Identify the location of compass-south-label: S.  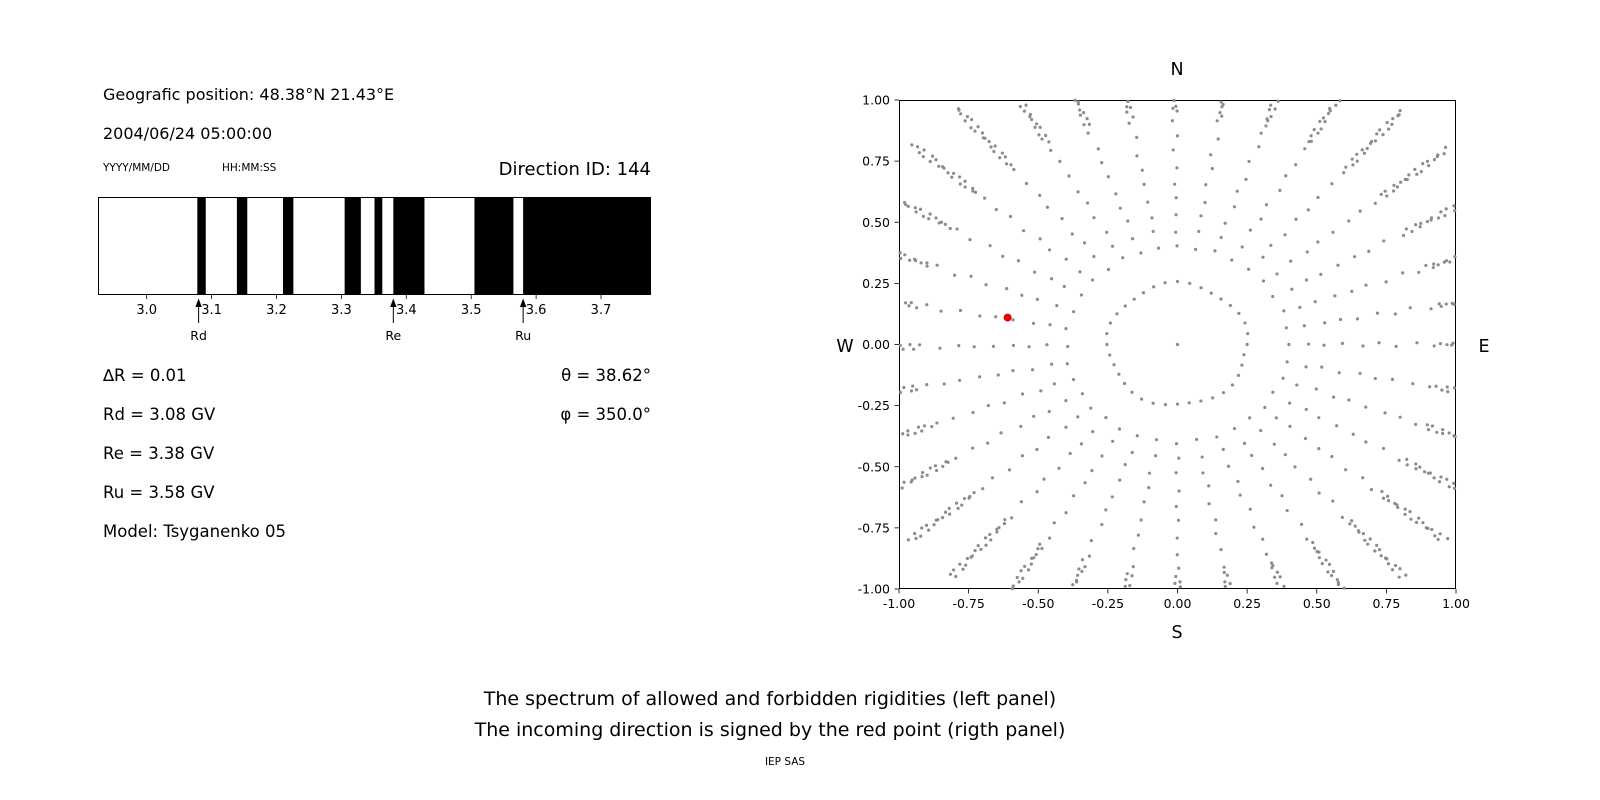
(1177, 633).